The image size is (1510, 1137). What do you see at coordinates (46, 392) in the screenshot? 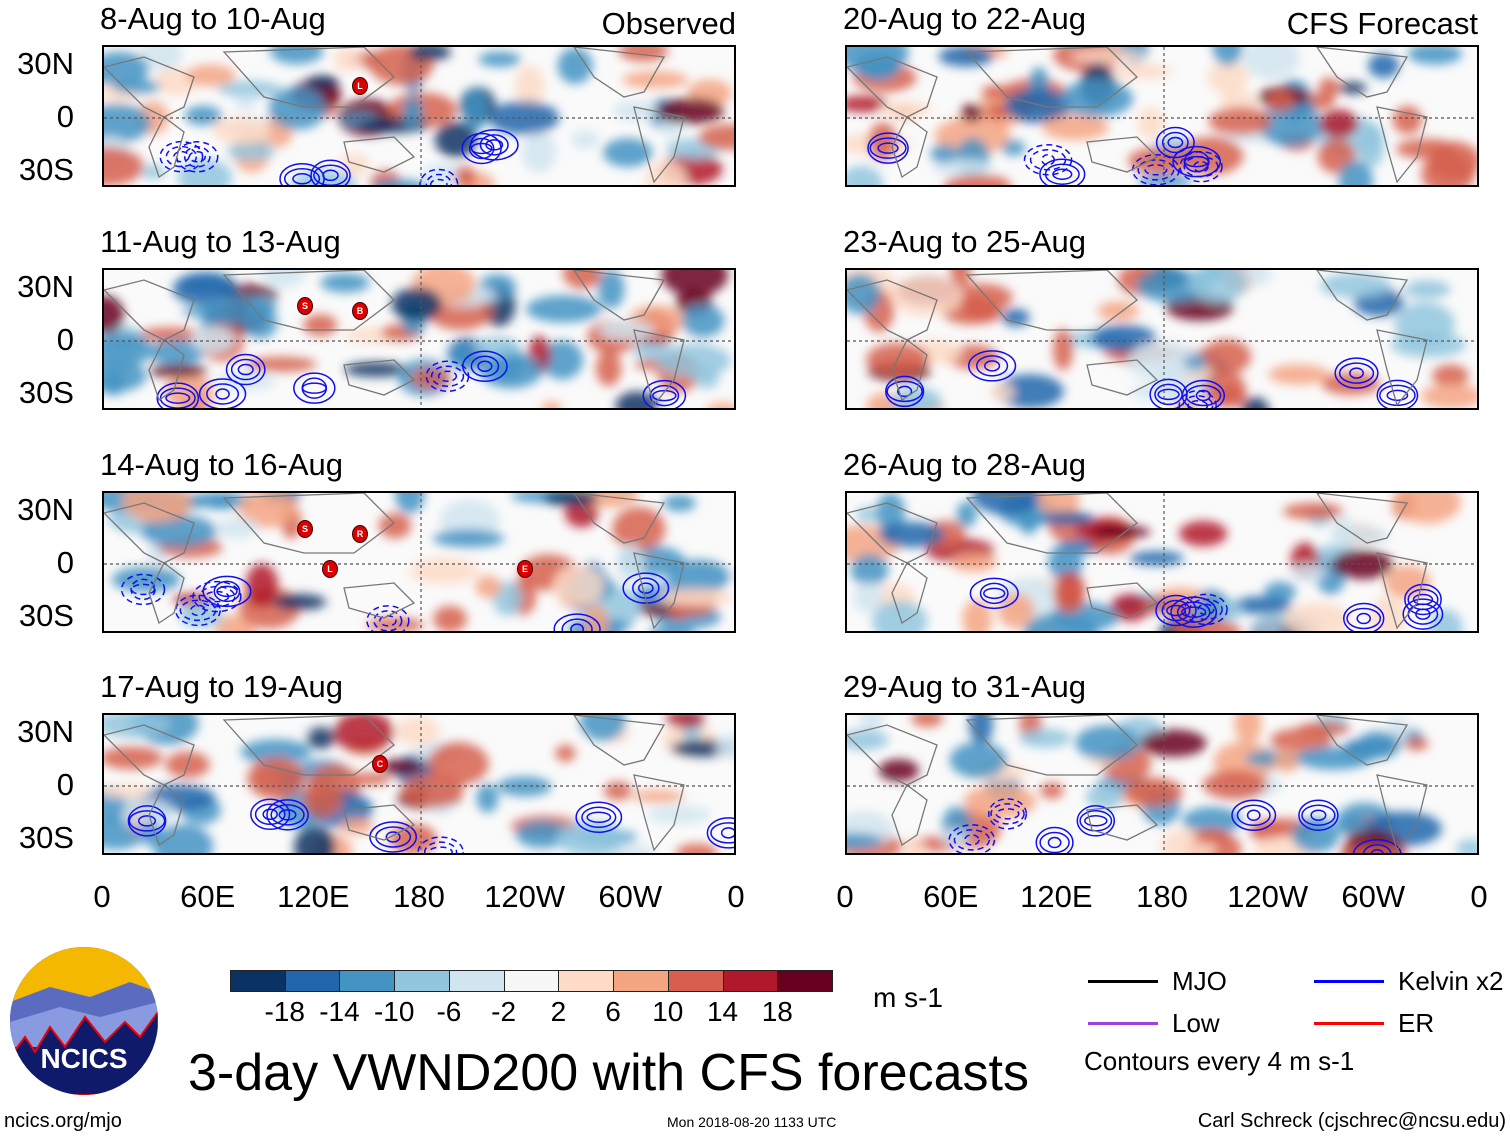
I see `lat-label: 30S` at bounding box center [46, 392].